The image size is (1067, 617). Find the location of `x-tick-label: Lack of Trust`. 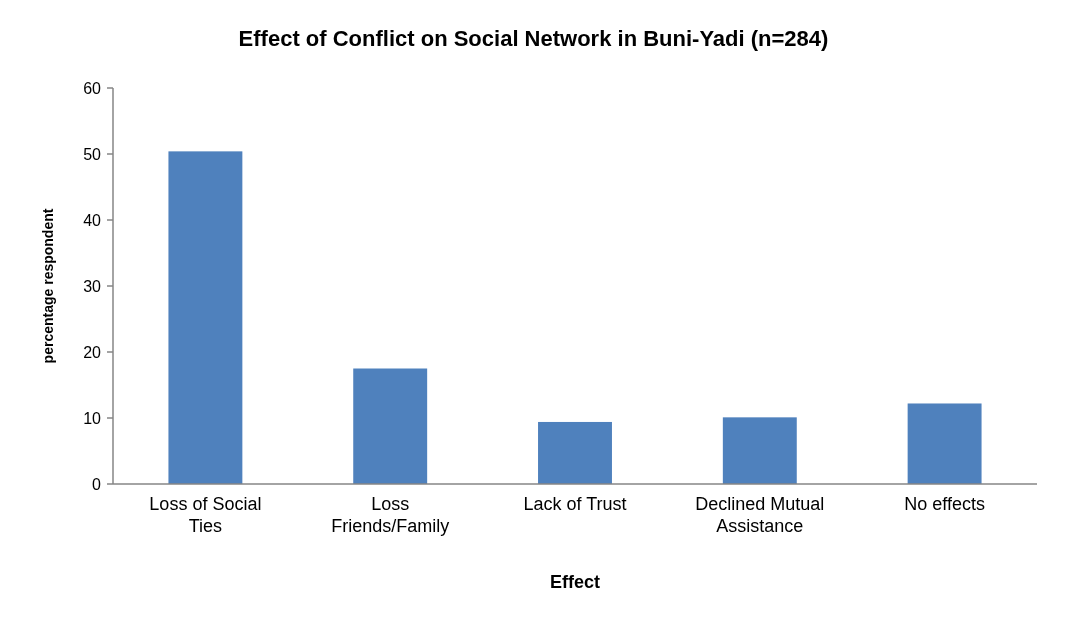

x-tick-label: Lack of Trust is located at coordinates (575, 504).